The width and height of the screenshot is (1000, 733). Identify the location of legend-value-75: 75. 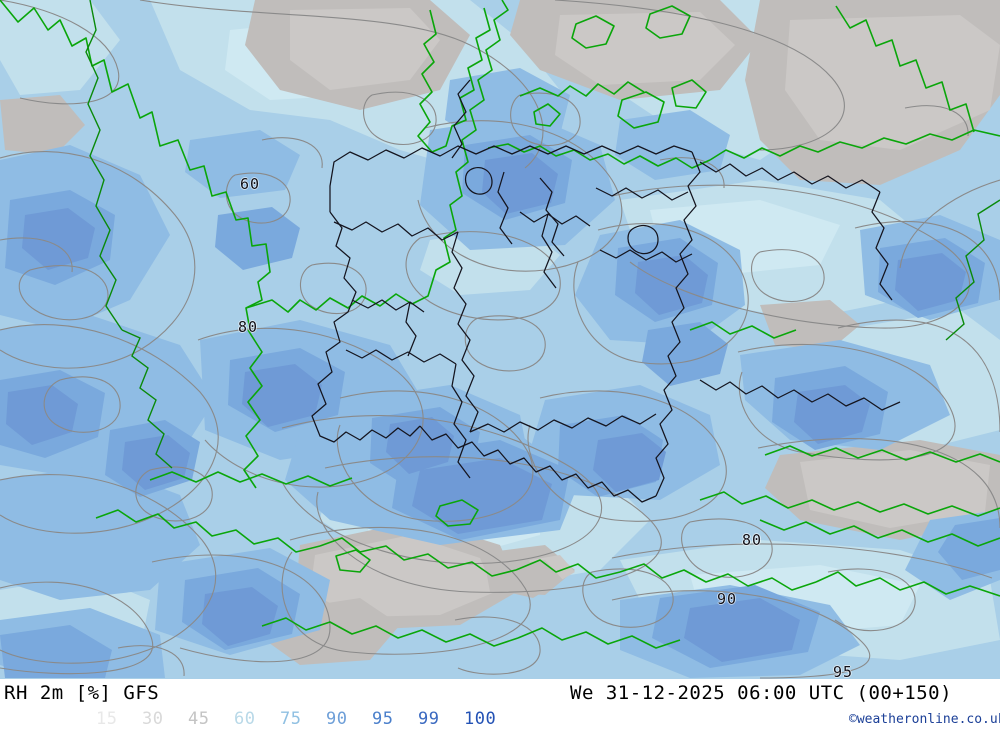
(291, 719).